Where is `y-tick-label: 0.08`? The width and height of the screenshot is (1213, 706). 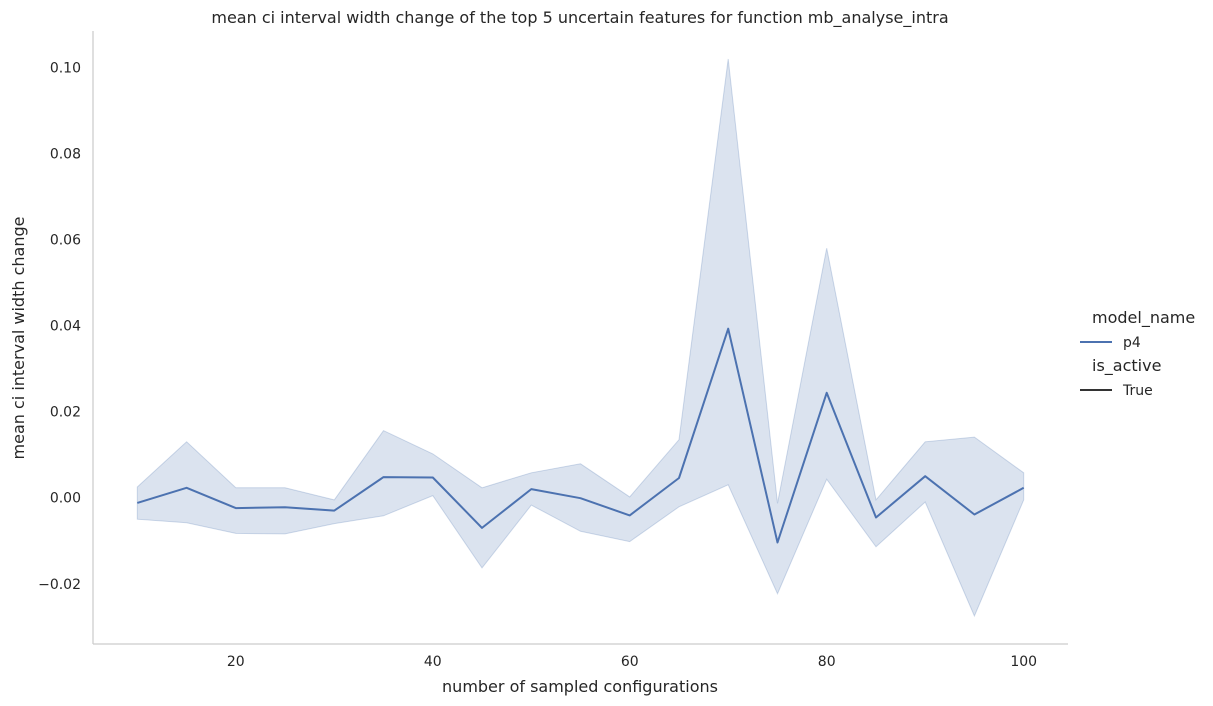 y-tick-label: 0.08 is located at coordinates (65, 155).